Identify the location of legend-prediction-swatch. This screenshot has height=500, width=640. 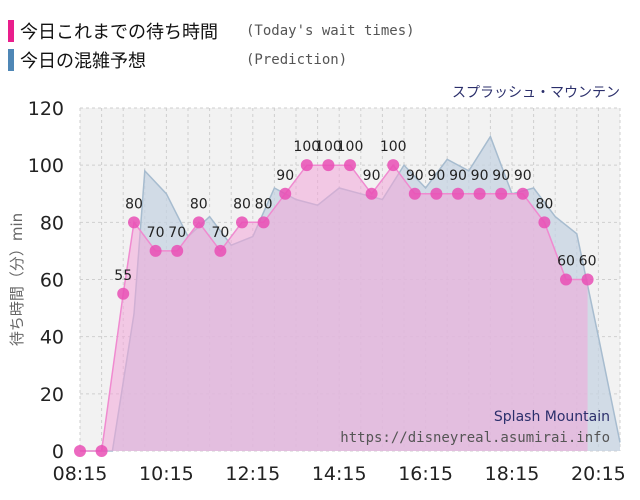
(11, 60).